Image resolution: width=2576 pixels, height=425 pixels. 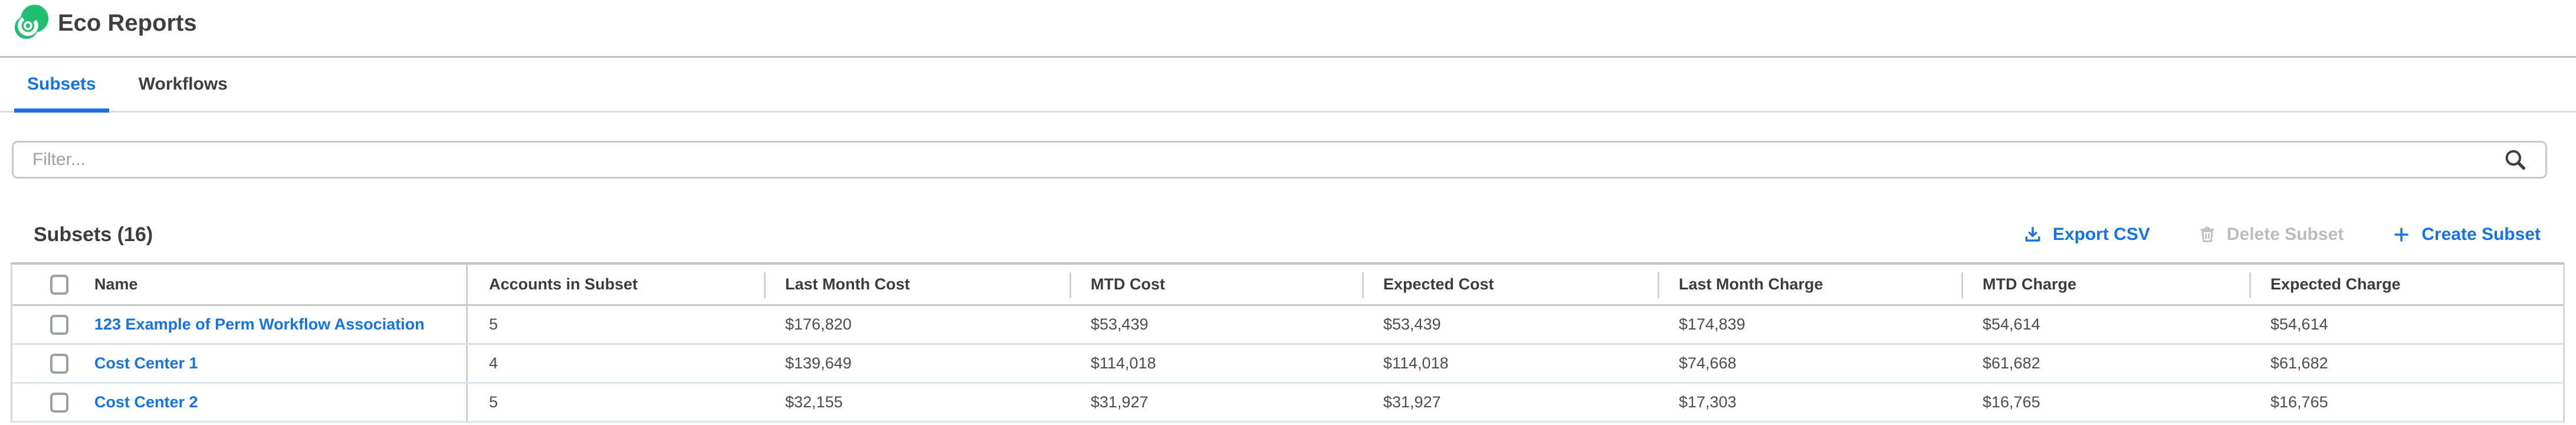 I want to click on row-name-cell: Cost Center 2, so click(x=240, y=402).